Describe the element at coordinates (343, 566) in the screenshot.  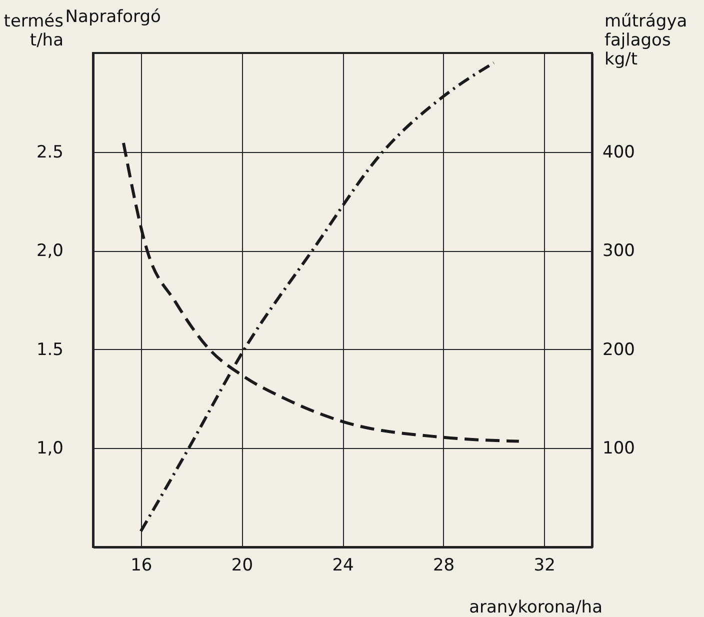
I see `x-tick-label: 24` at that location.